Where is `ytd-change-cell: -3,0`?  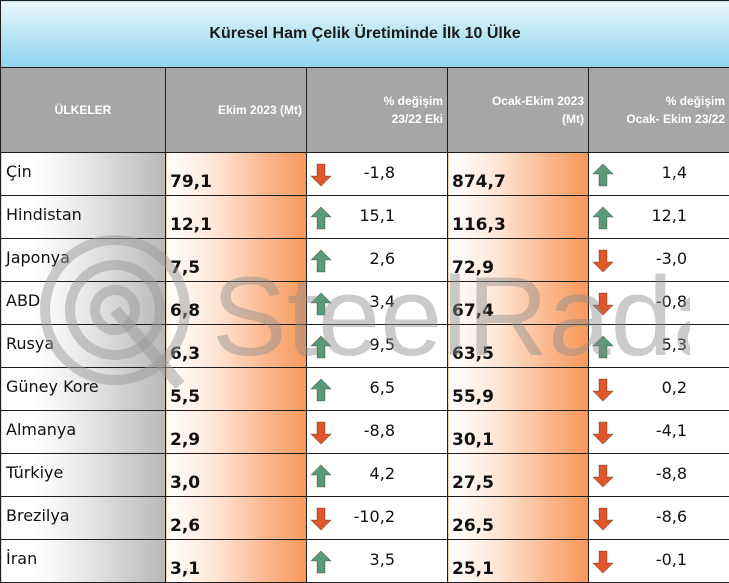 ytd-change-cell: -3,0 is located at coordinates (658, 260).